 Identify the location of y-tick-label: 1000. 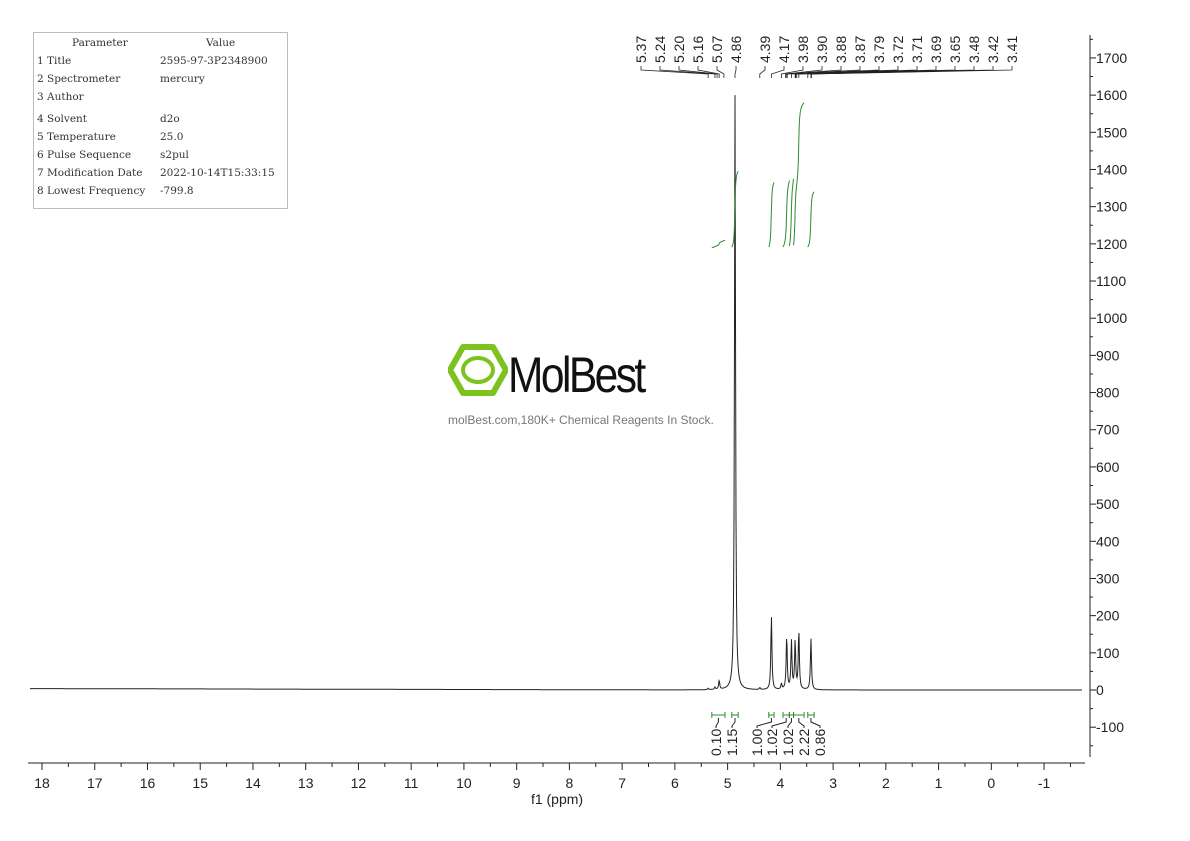
(1111, 318).